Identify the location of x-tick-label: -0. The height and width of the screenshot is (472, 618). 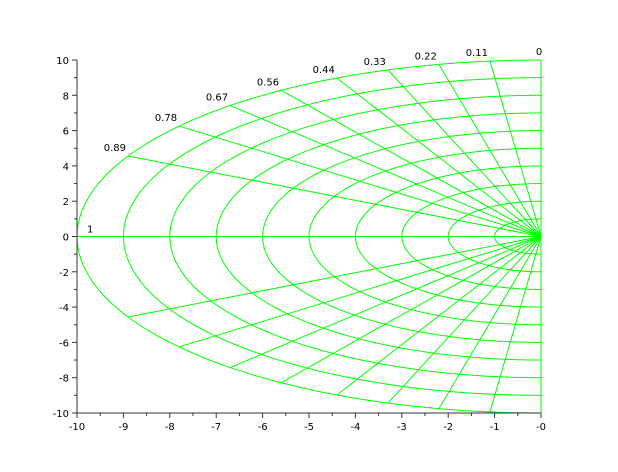
(541, 427).